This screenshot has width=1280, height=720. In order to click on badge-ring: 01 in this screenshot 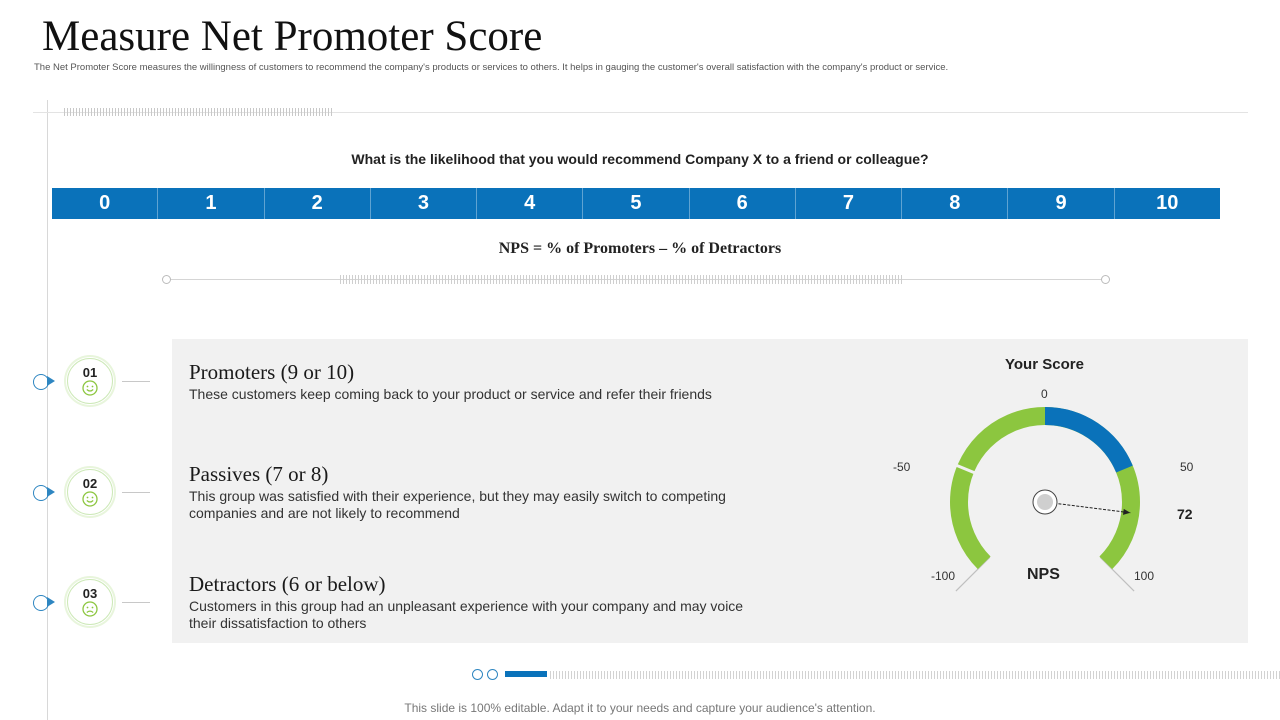, I will do `click(90, 381)`.